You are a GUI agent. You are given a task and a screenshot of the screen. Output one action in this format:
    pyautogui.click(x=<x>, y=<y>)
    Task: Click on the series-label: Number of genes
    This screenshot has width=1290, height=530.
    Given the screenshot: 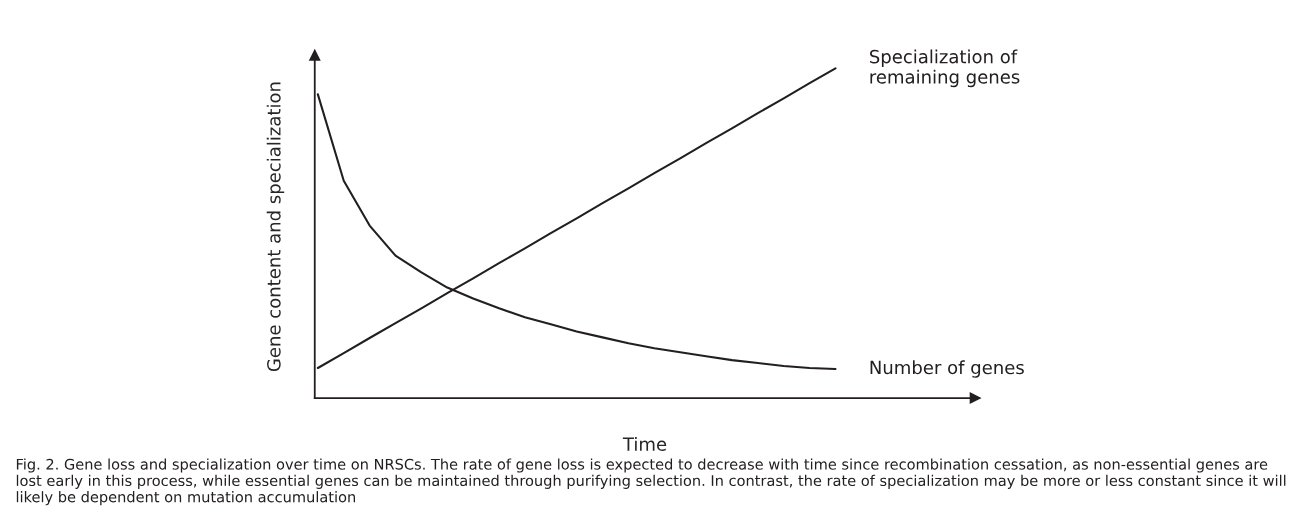 What is the action you would take?
    pyautogui.click(x=947, y=369)
    